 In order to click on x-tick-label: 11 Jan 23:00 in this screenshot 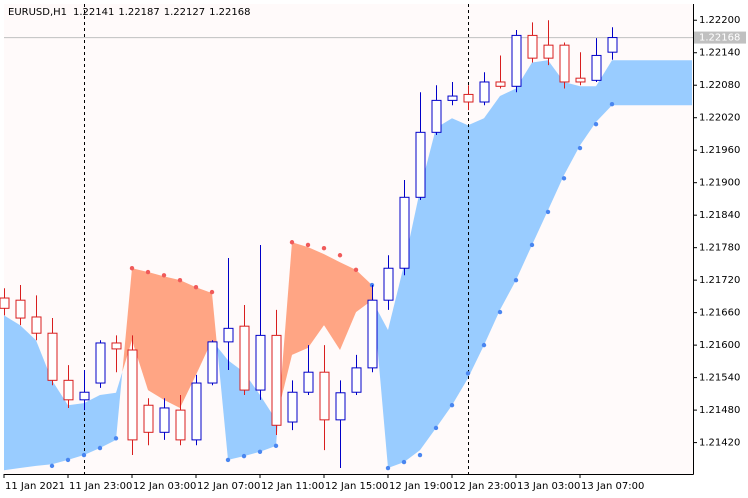, I will do `click(100, 486)`.